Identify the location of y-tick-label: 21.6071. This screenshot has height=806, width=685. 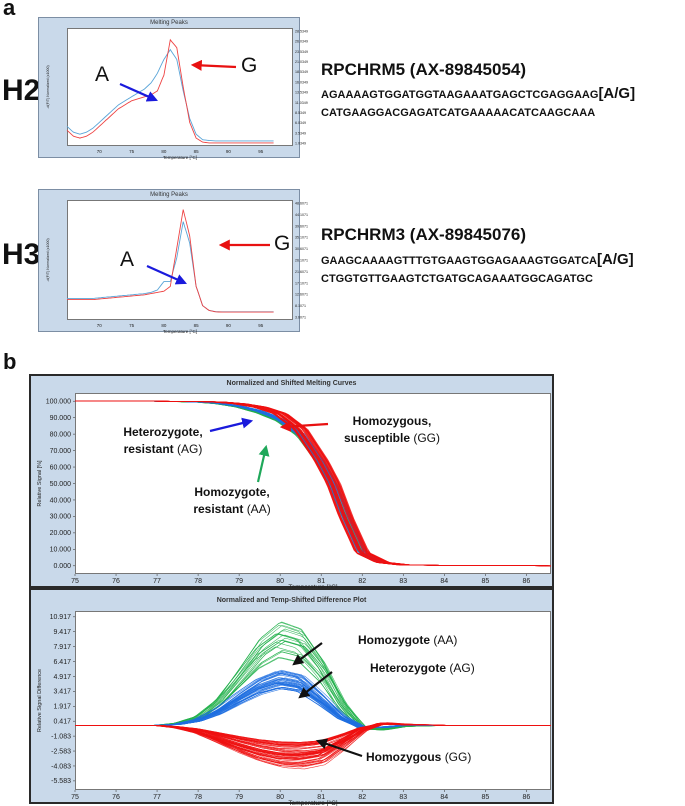
(301, 272).